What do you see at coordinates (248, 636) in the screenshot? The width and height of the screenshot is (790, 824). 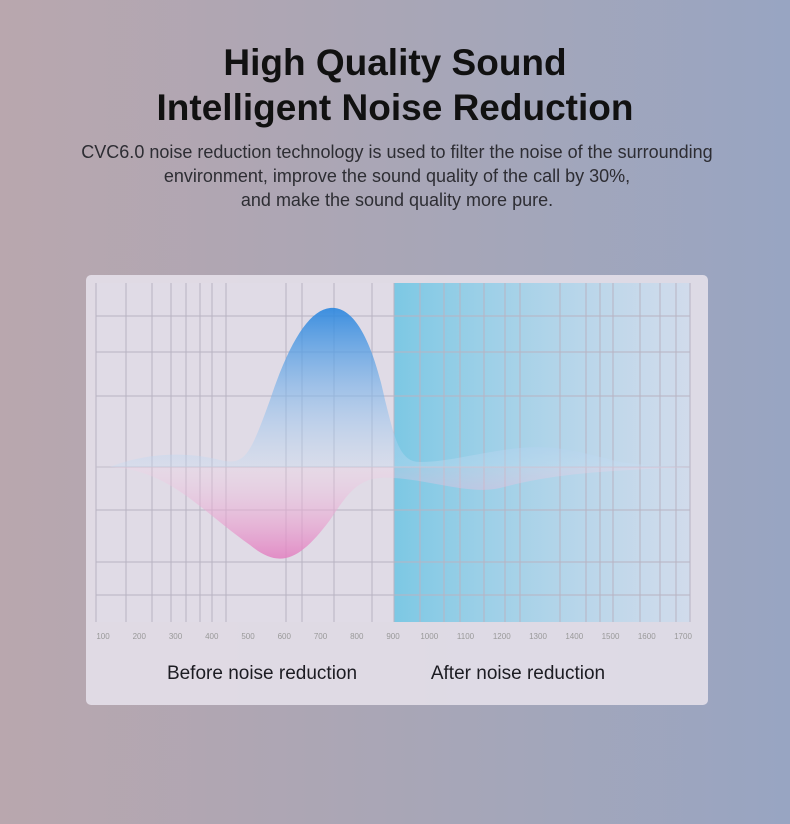 I see `axis-label: 500` at bounding box center [248, 636].